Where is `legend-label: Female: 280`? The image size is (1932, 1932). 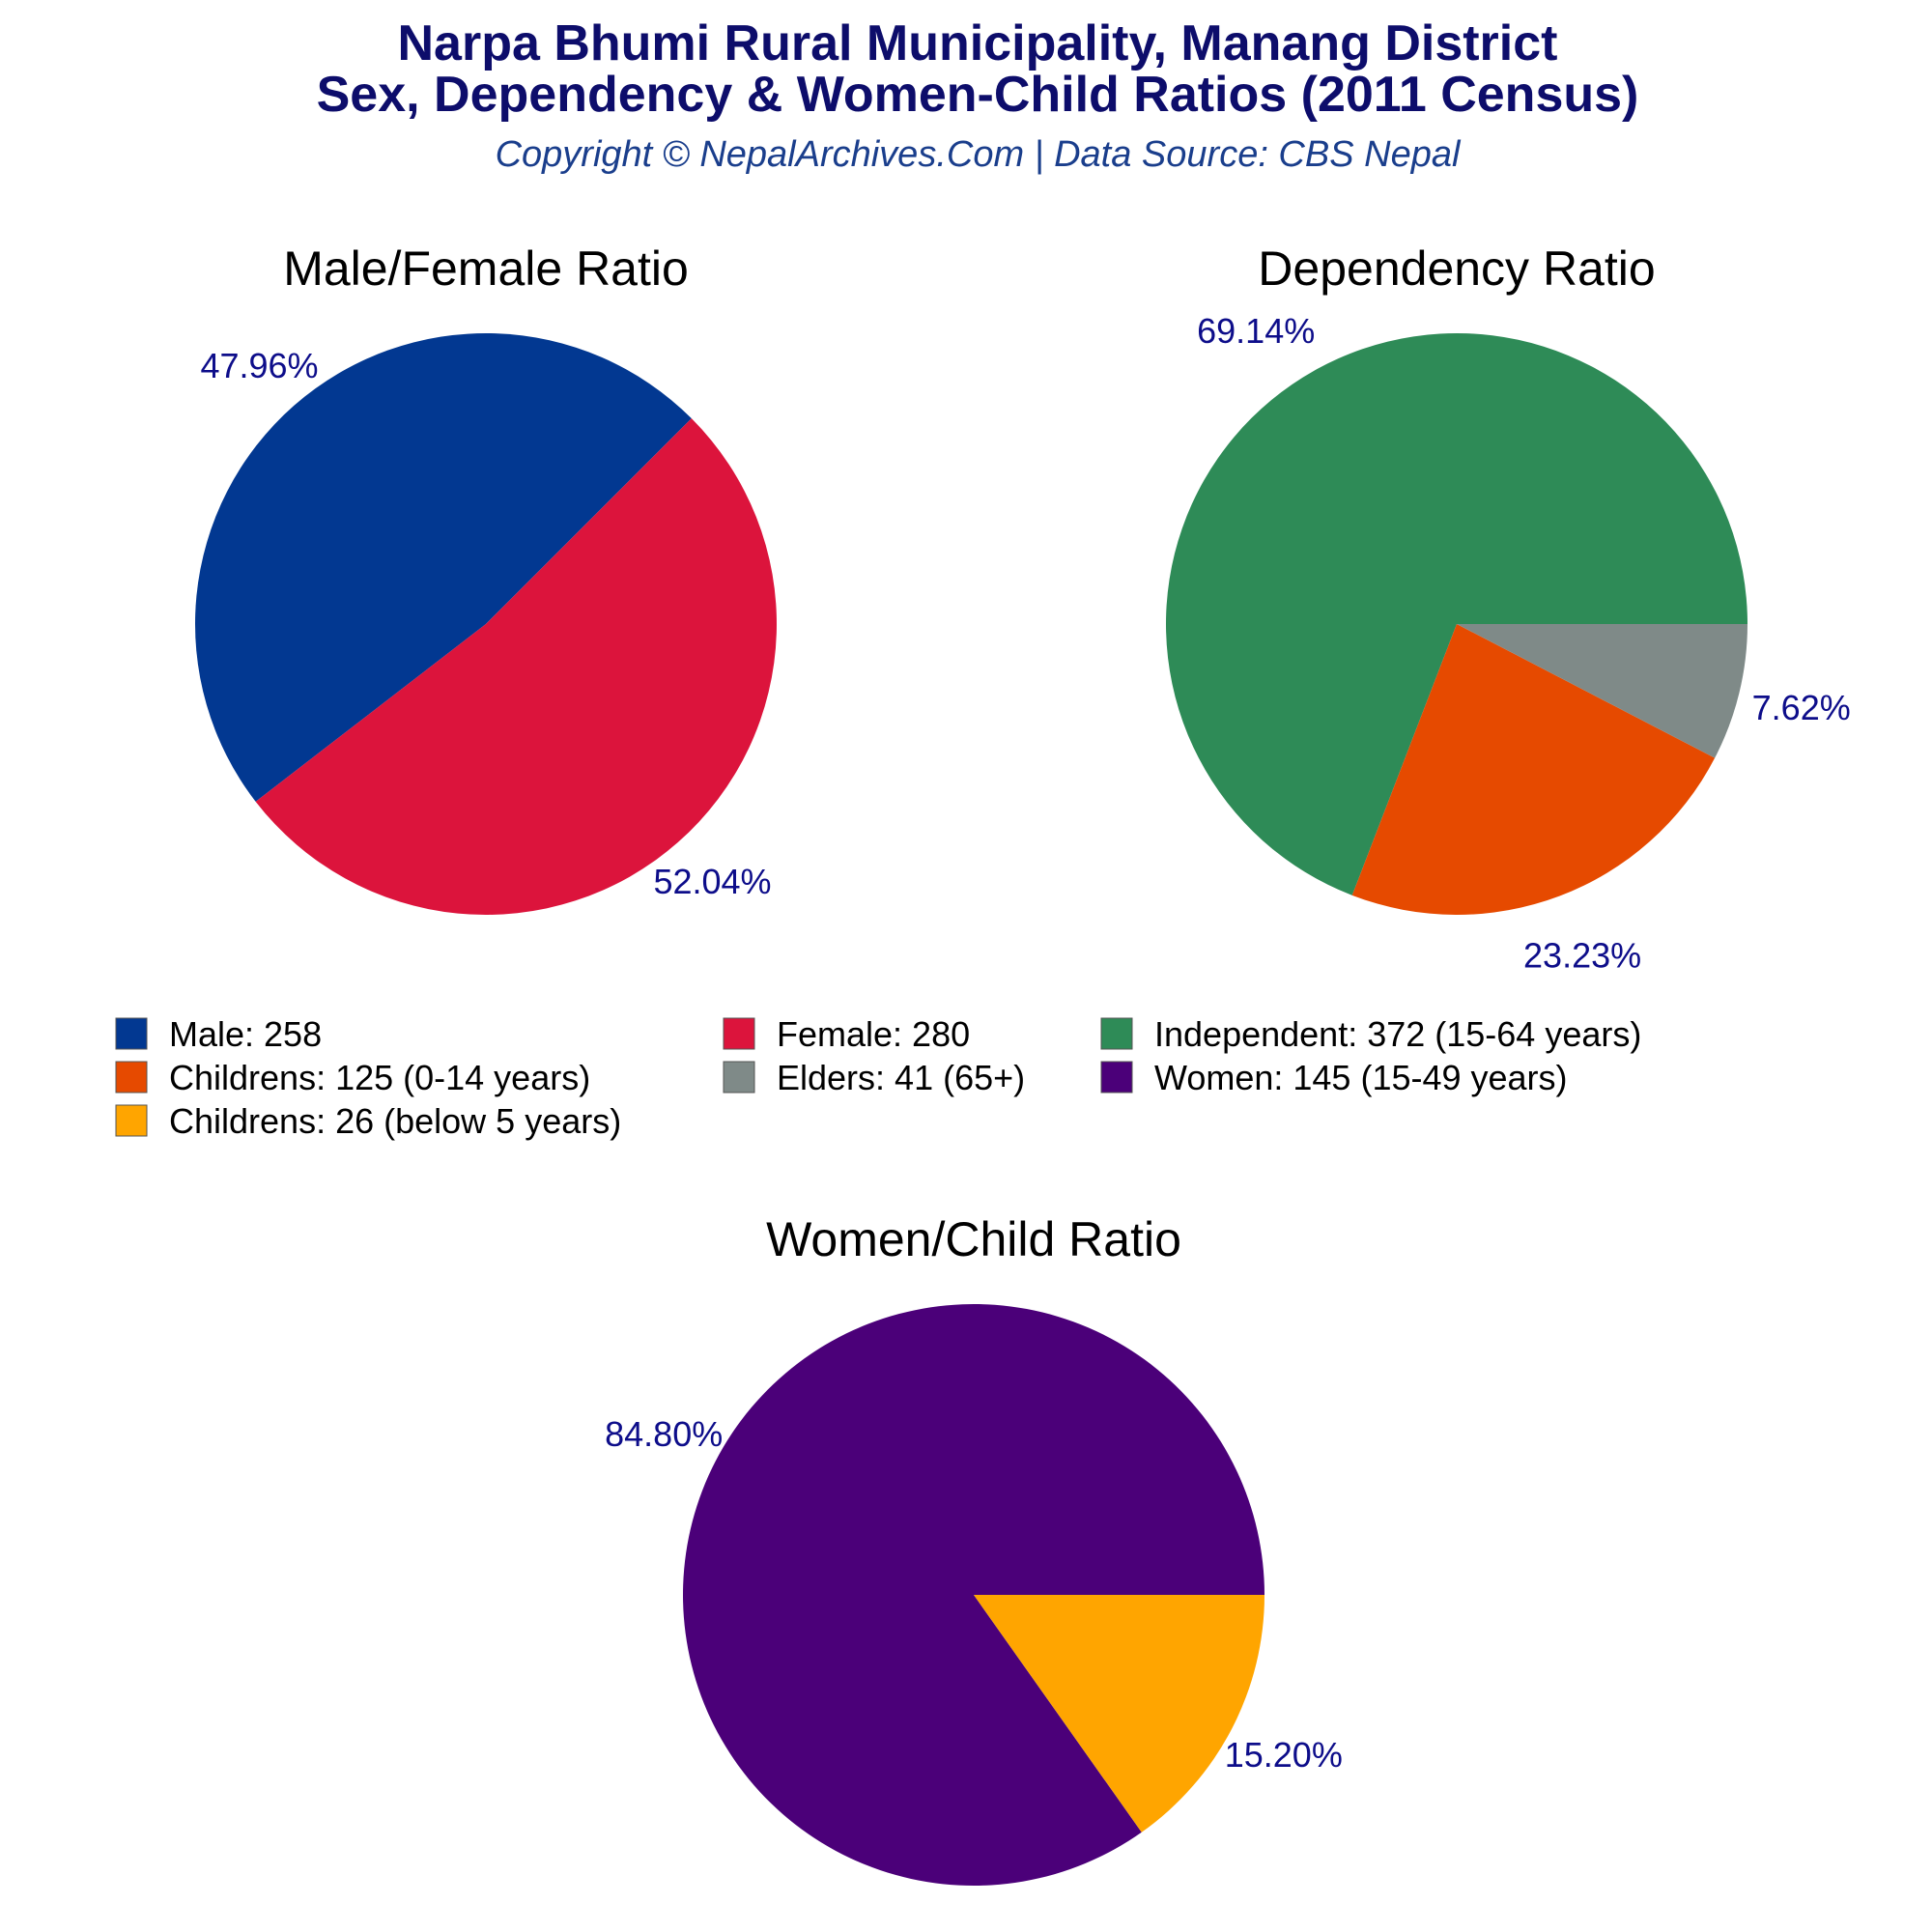
legend-label: Female: 280 is located at coordinates (873, 1034).